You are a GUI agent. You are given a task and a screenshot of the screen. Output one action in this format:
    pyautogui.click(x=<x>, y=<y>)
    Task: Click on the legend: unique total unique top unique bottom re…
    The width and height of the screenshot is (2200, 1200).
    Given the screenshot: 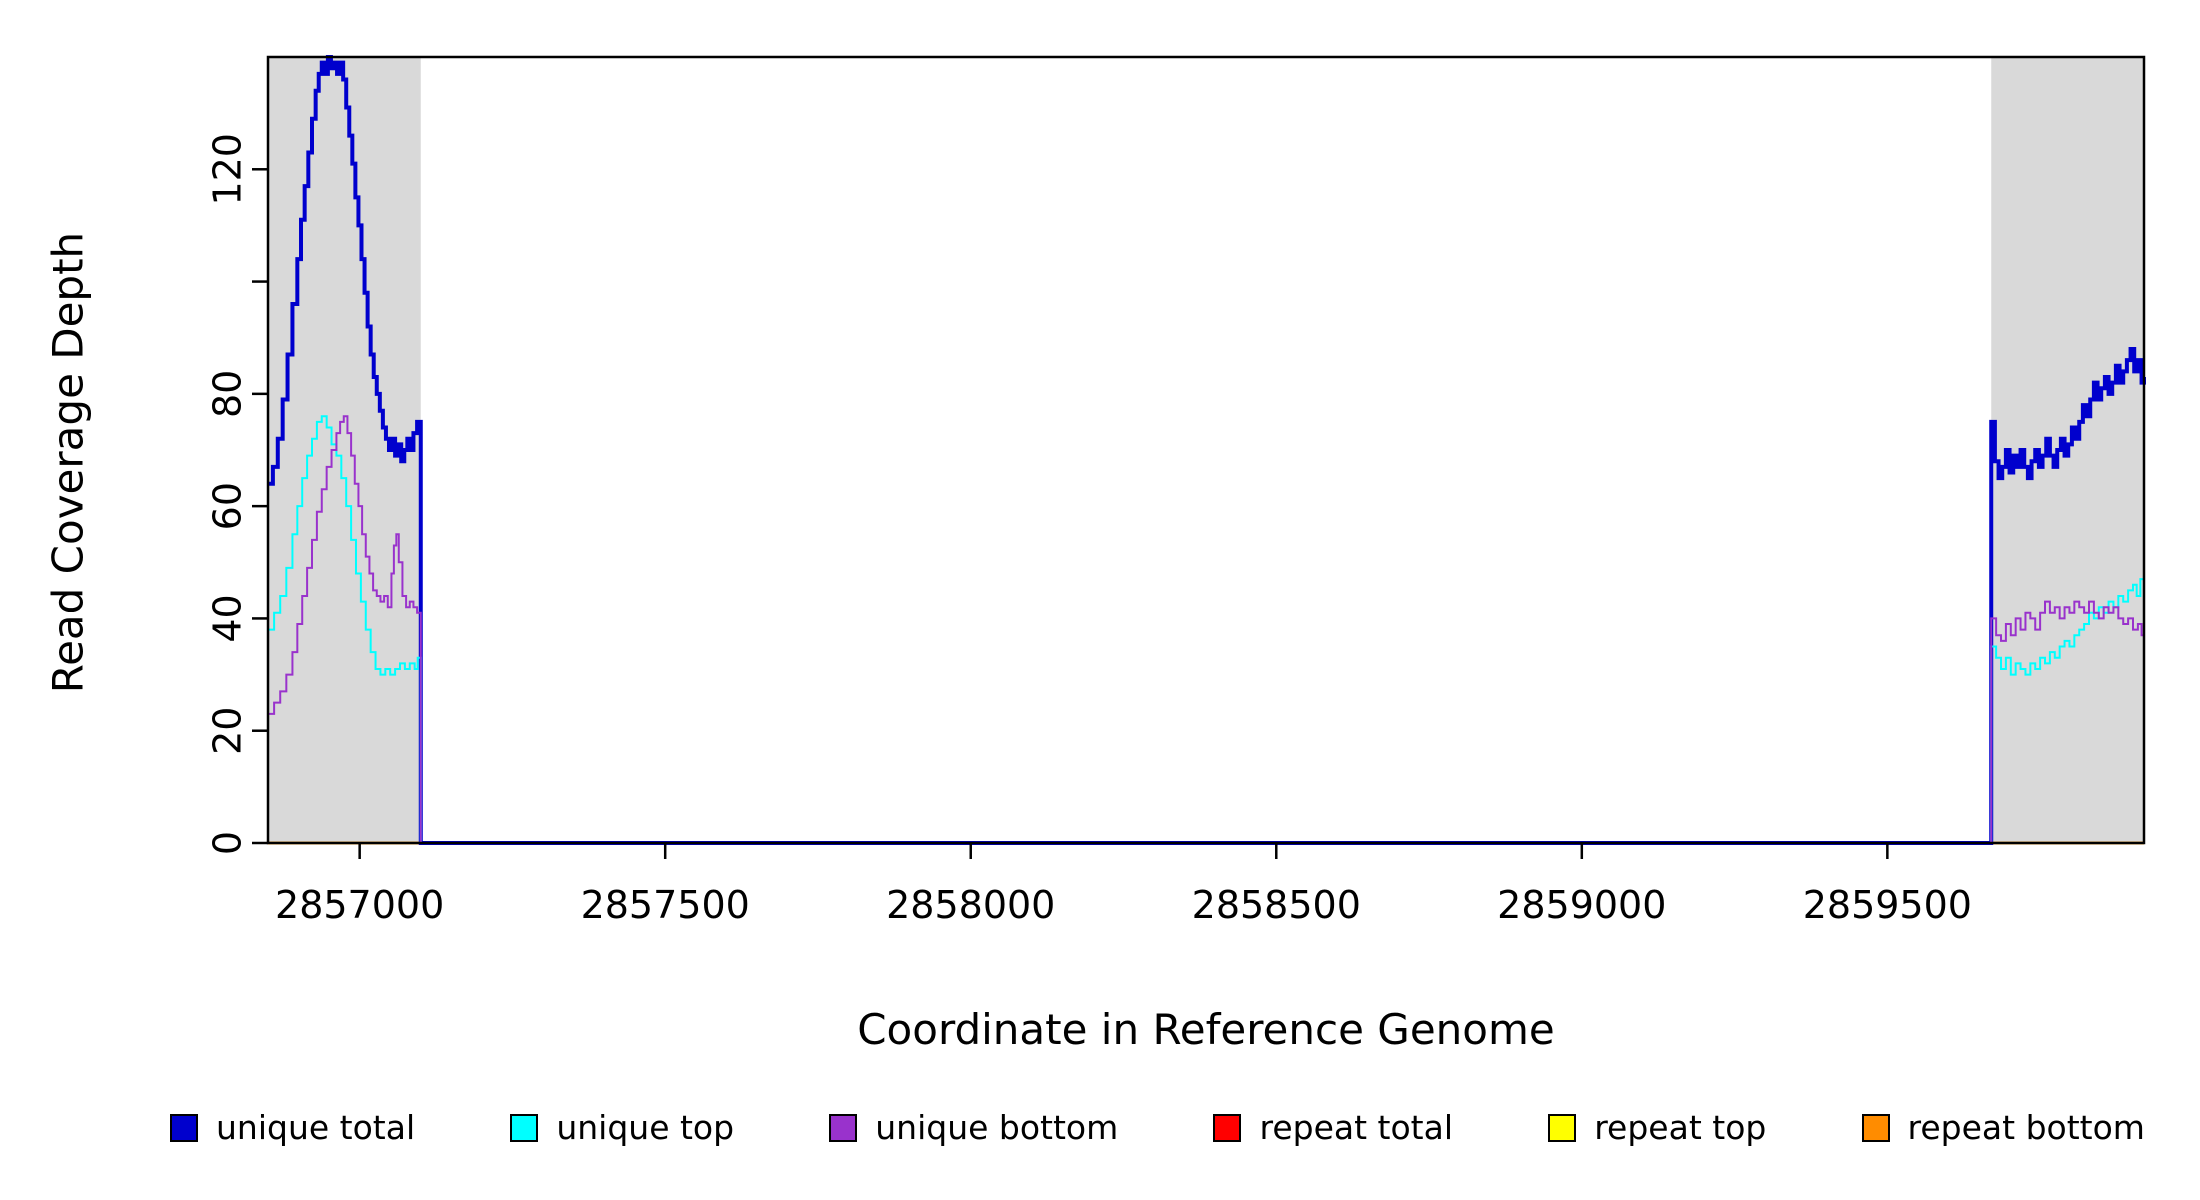 What is the action you would take?
    pyautogui.click(x=1157, y=1127)
    